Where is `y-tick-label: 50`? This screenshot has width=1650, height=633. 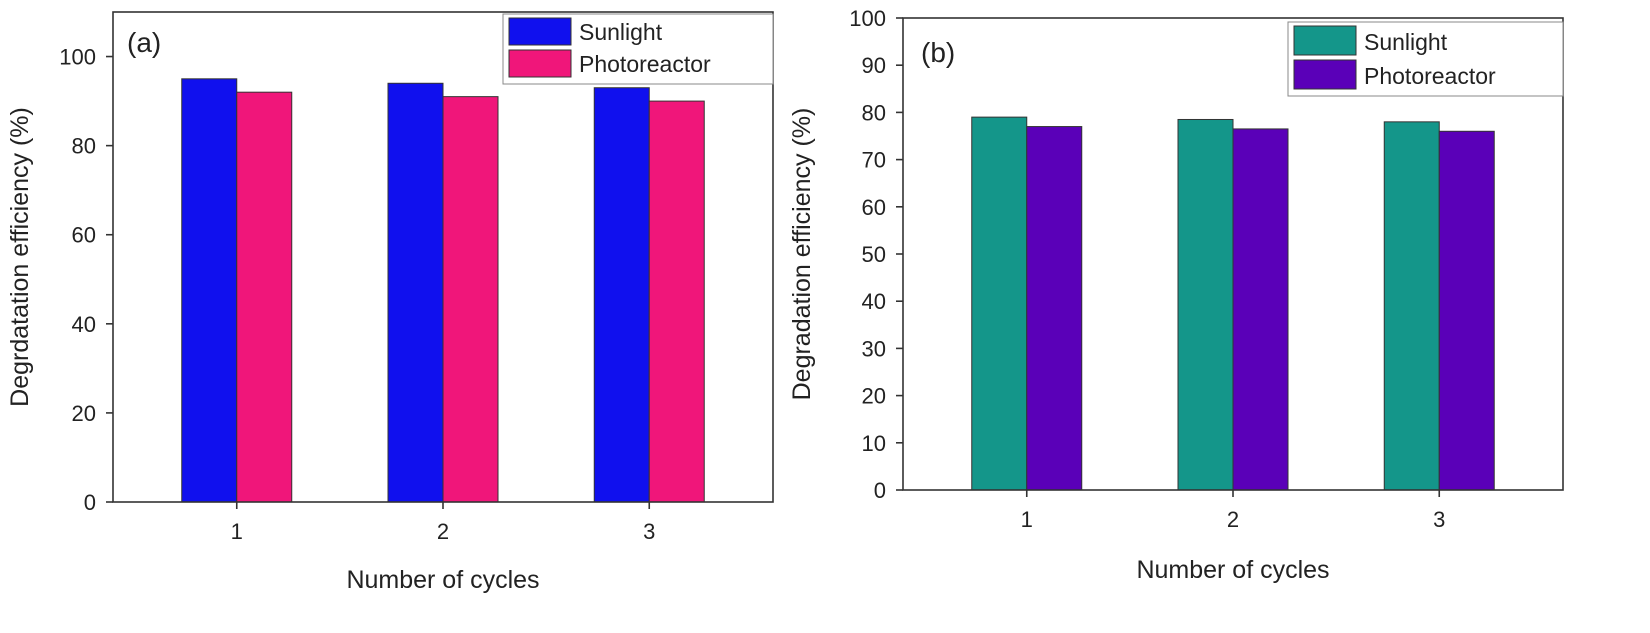 y-tick-label: 50 is located at coordinates (874, 254).